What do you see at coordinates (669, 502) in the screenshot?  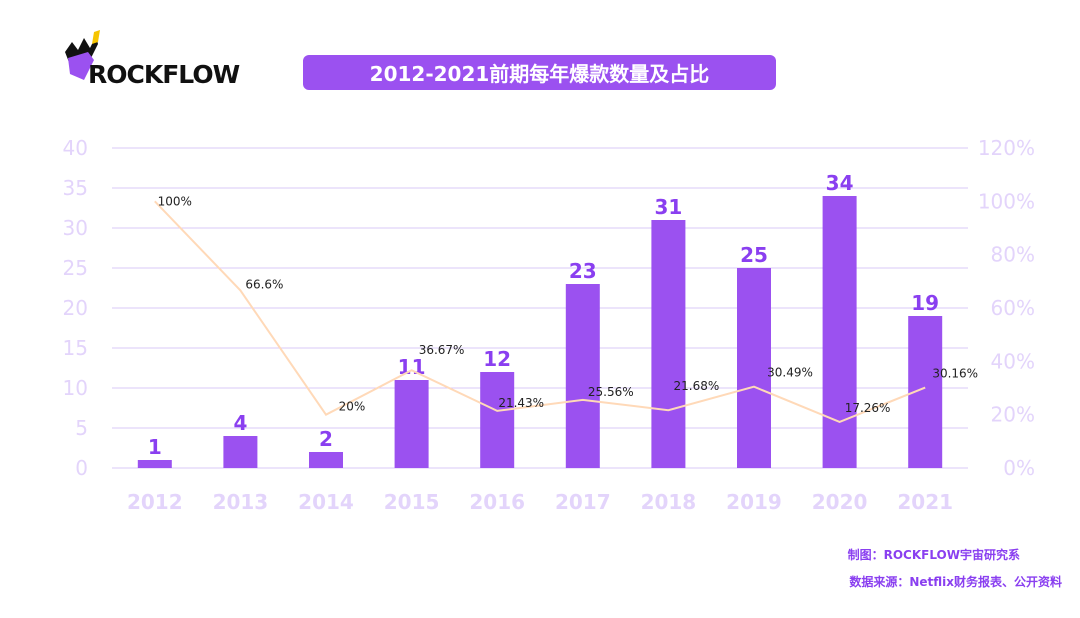 I see `x-tick-label: 2018` at bounding box center [669, 502].